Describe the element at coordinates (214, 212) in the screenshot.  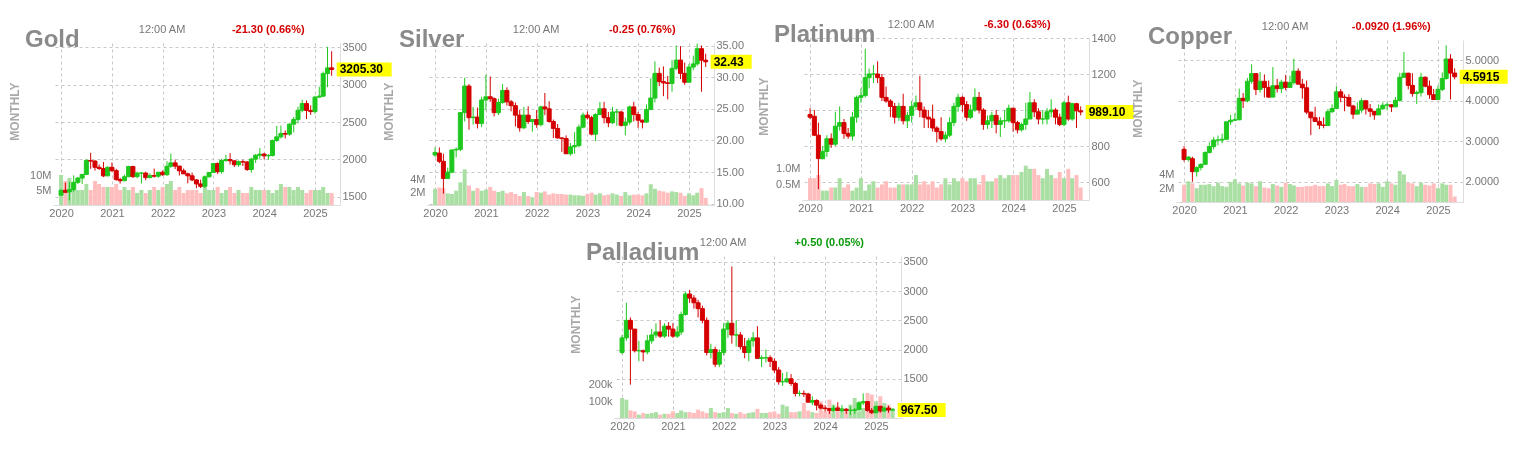
I see `x-tick-label: 2023` at that location.